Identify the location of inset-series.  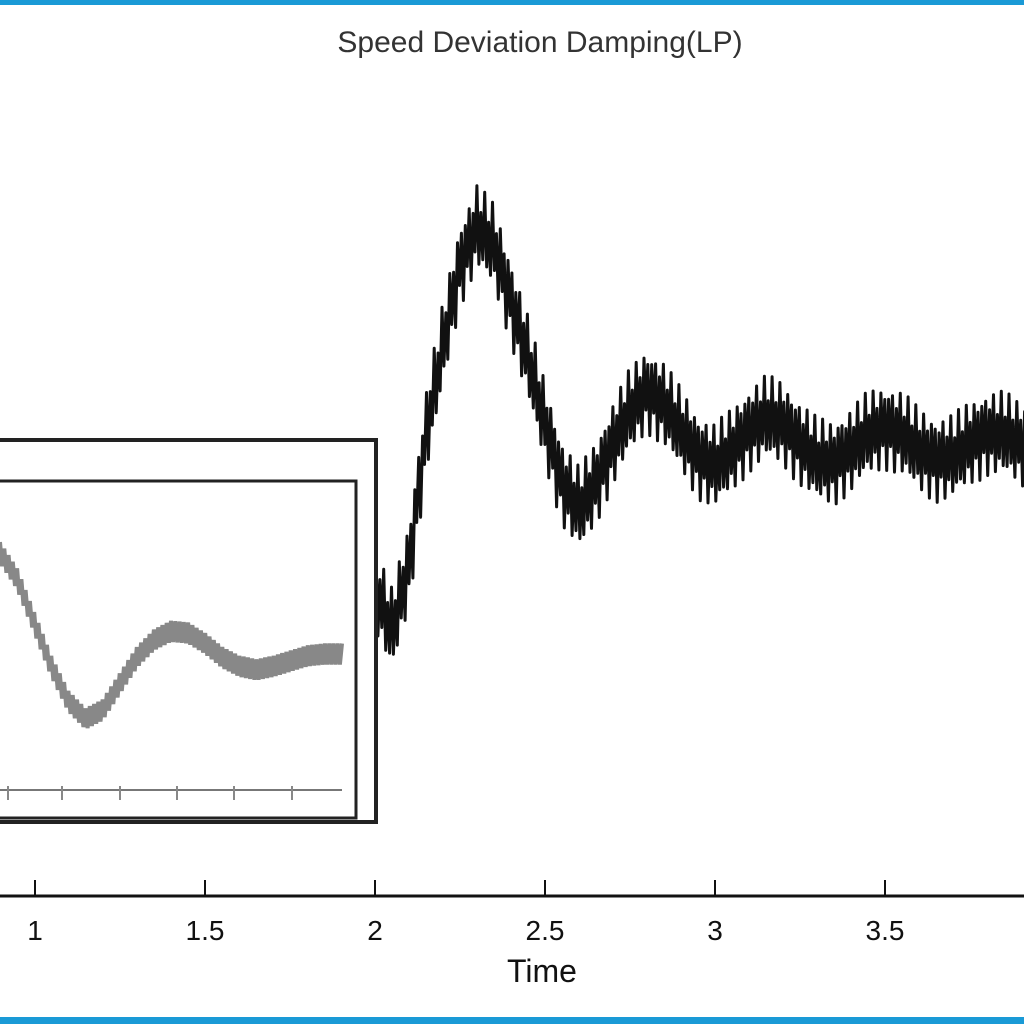
(172, 635).